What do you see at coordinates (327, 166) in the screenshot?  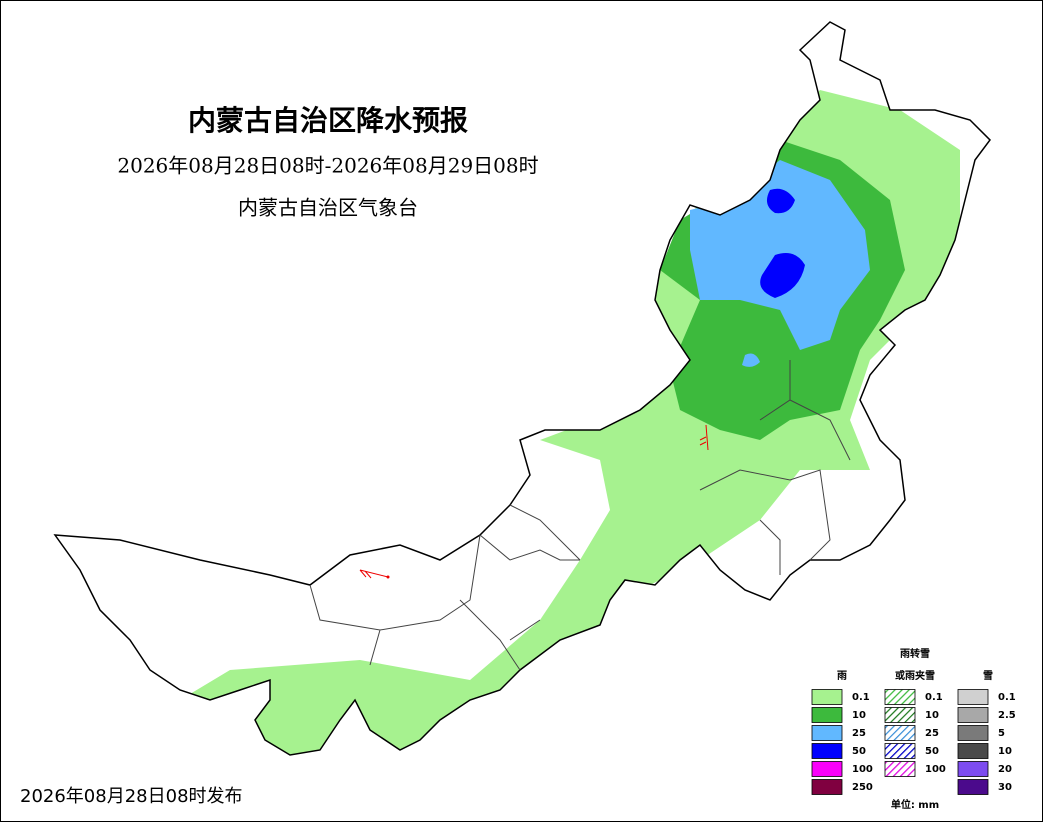 I see `forecast-period: 2026年08月28日08时-2026年08月29日08时` at bounding box center [327, 166].